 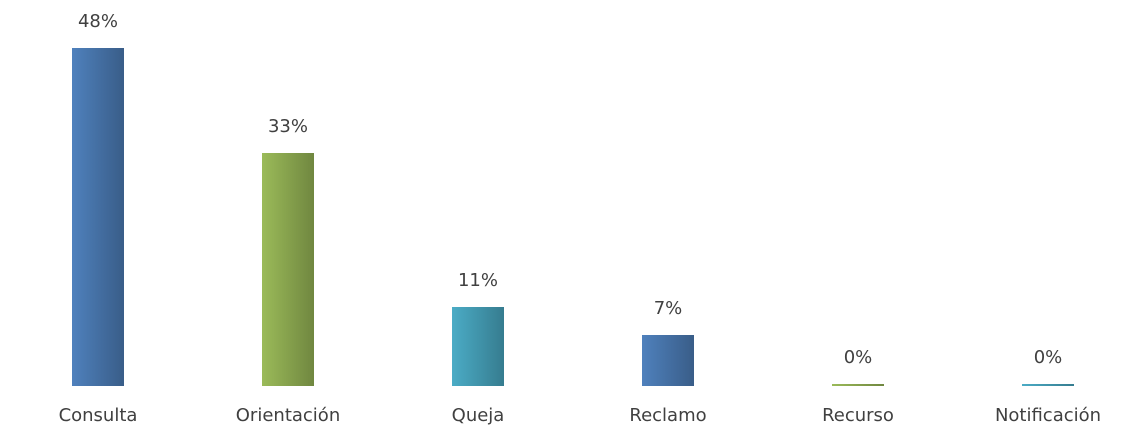 What do you see at coordinates (98, 21) in the screenshot?
I see `value-label: 48%` at bounding box center [98, 21].